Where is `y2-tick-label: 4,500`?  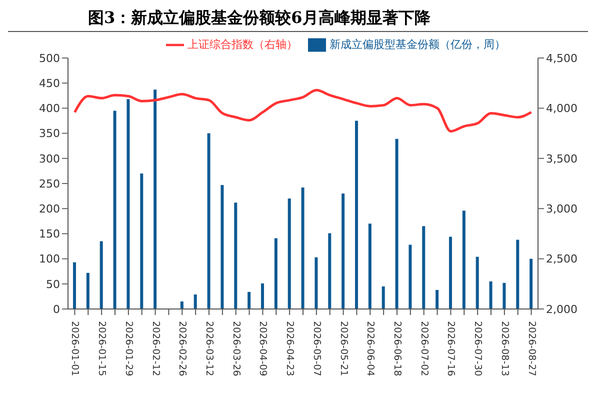
y2-tick-label: 4,500 is located at coordinates (562, 58).